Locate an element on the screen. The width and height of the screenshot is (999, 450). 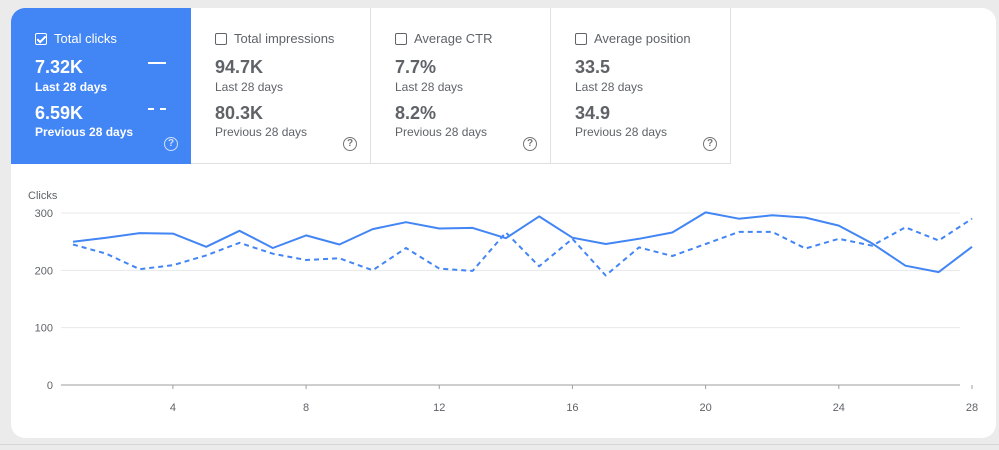
metric-card-header: Average position is located at coordinates (633, 38).